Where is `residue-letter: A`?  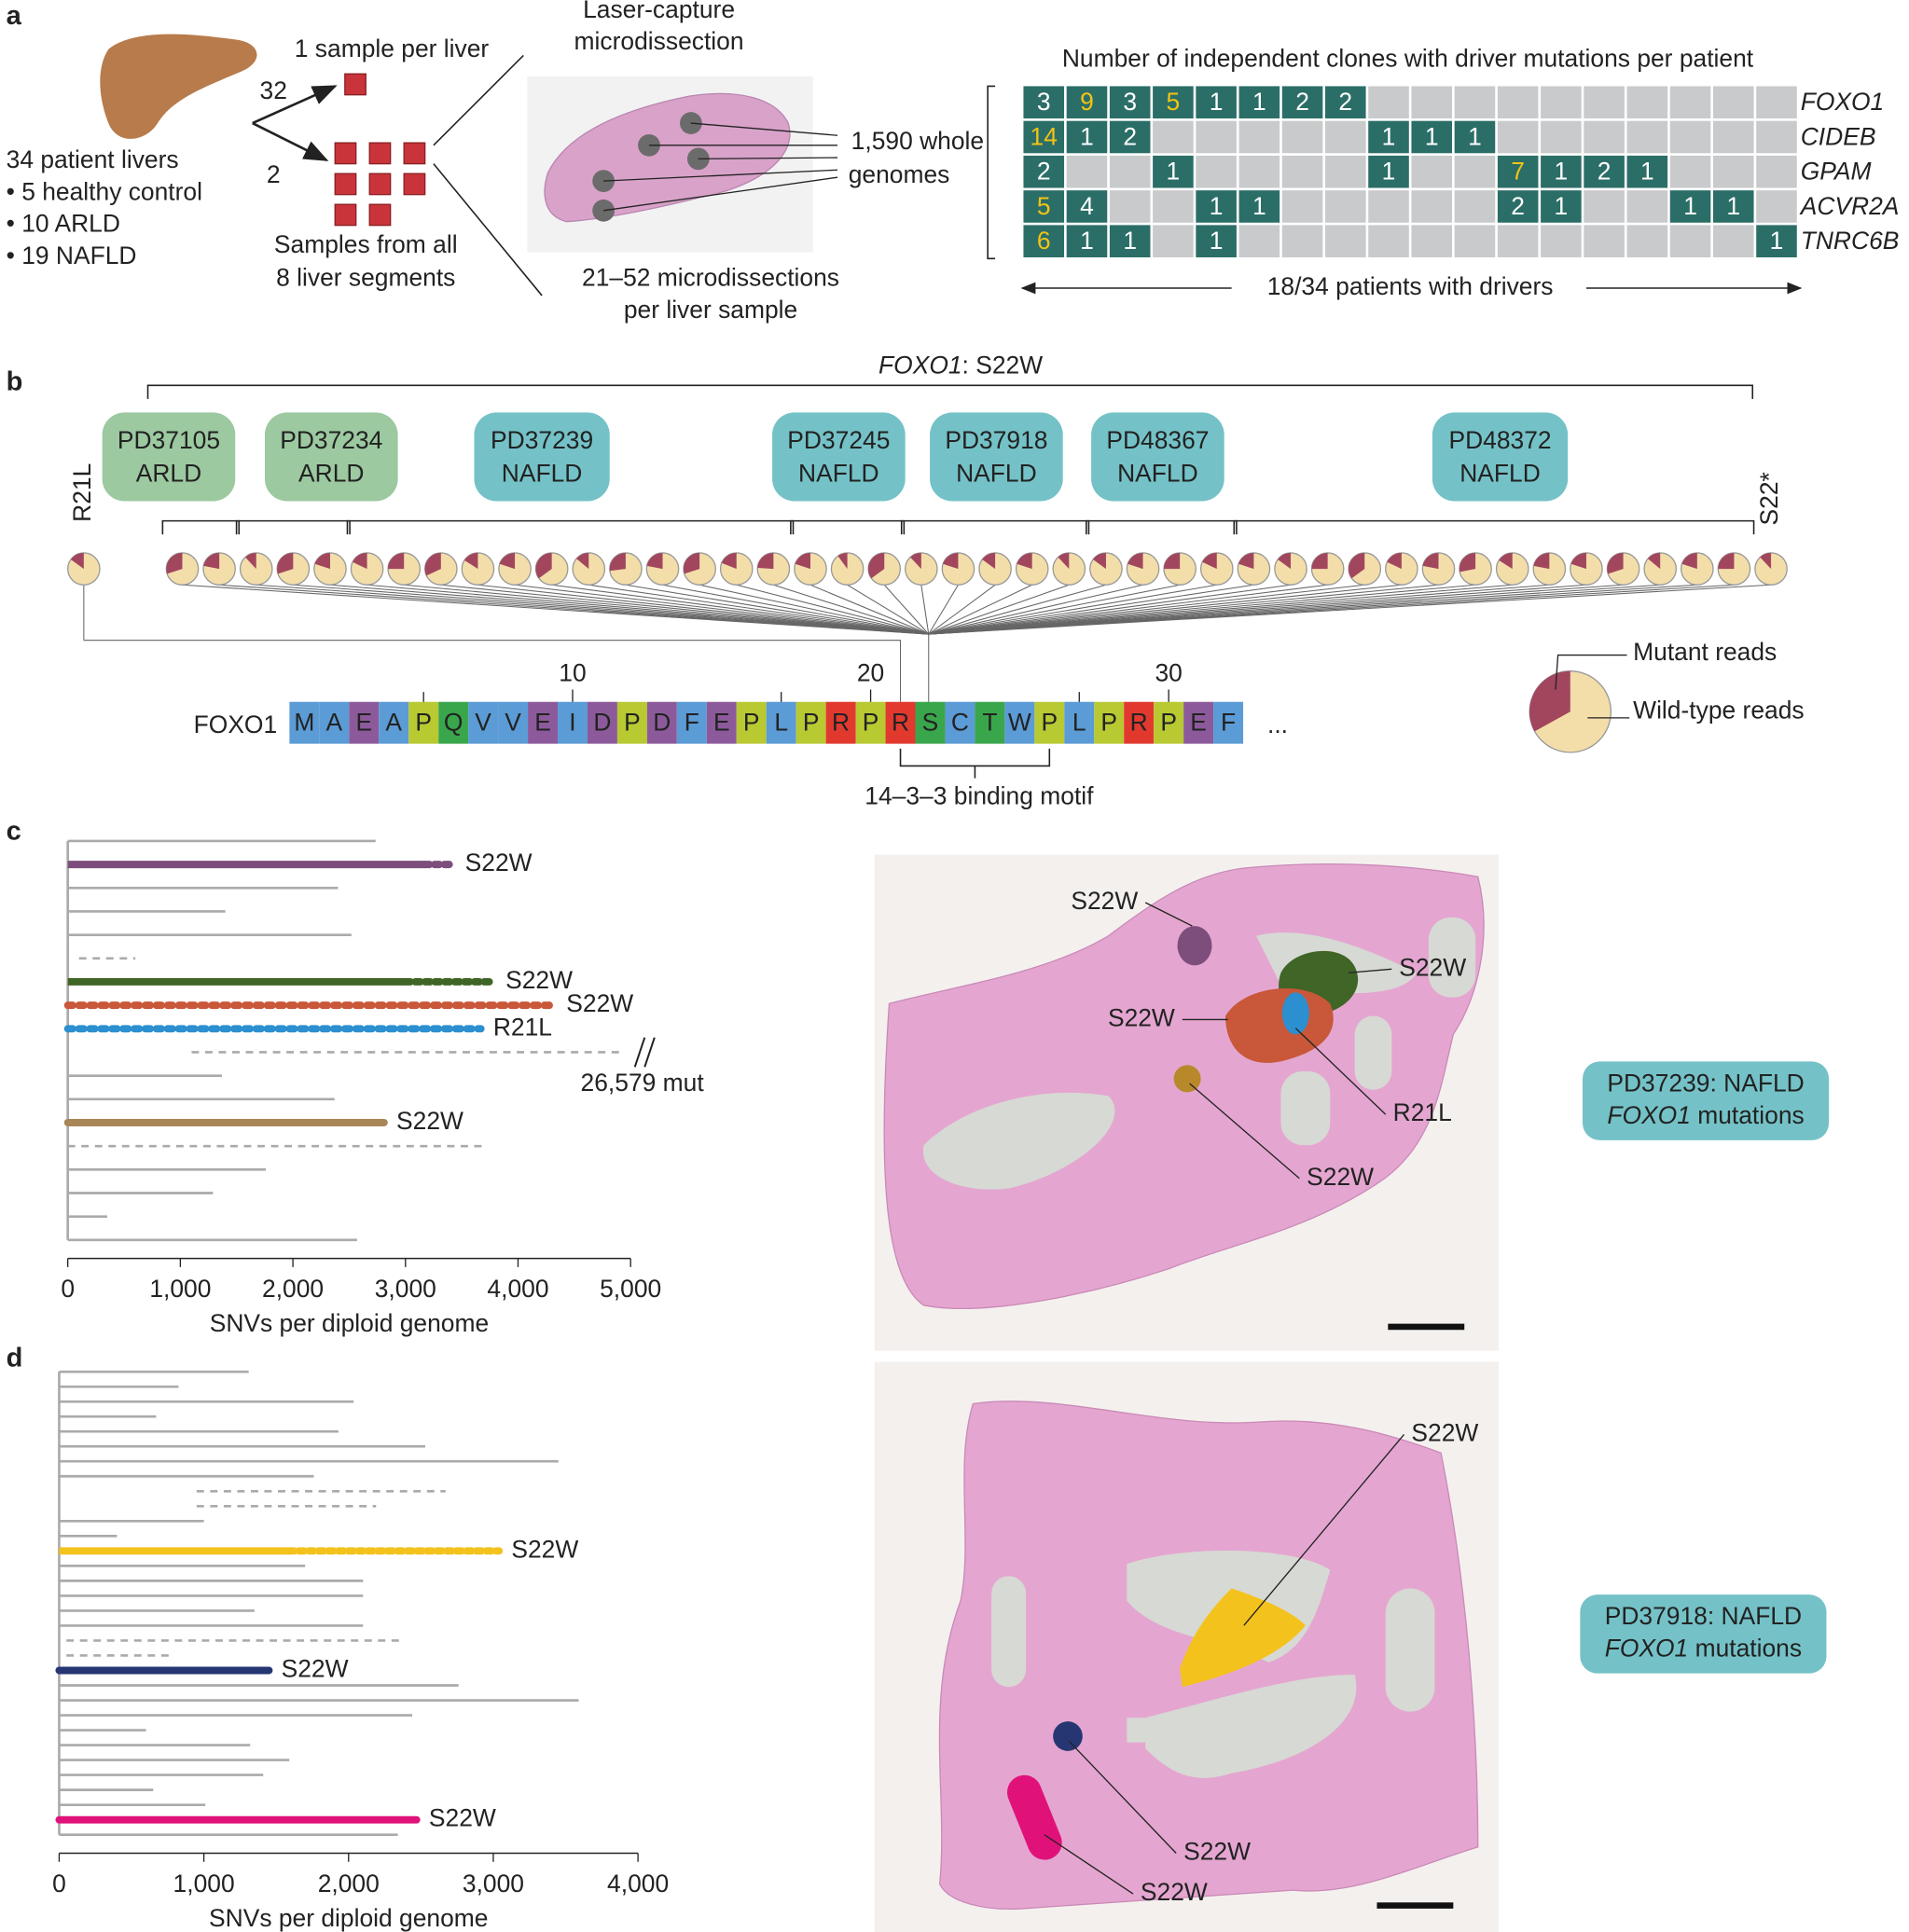 residue-letter: A is located at coordinates (334, 722).